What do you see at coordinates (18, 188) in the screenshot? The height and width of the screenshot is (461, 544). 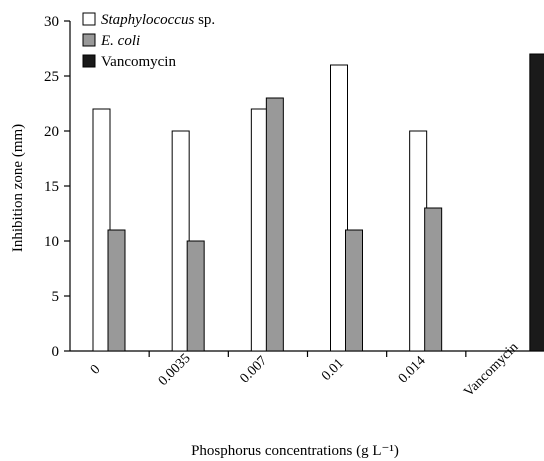 I see `y-axis-title: Inhibition zone (mm)` at bounding box center [18, 188].